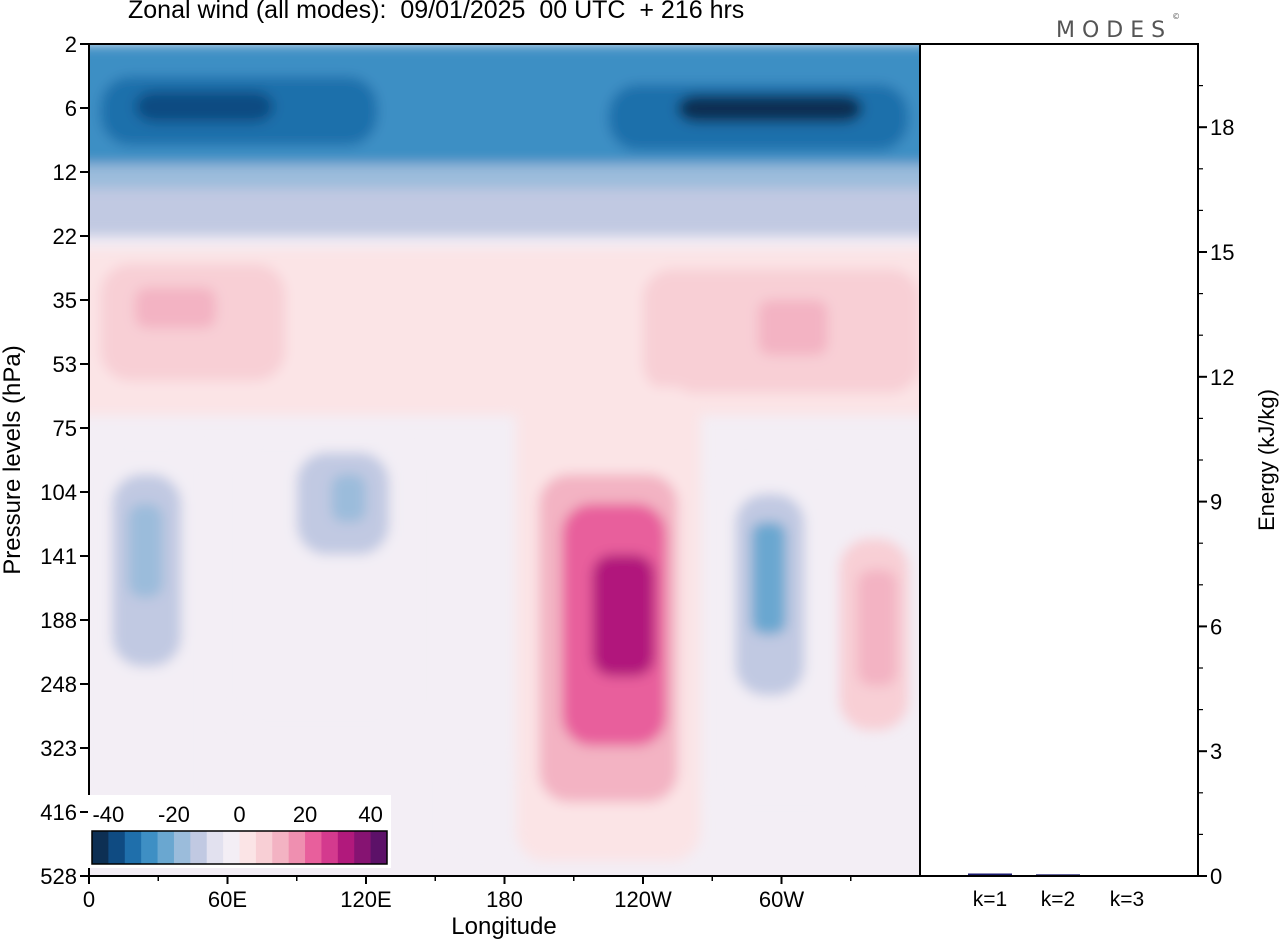  What do you see at coordinates (227, 899) in the screenshot?
I see `x-tick-label: 60E` at bounding box center [227, 899].